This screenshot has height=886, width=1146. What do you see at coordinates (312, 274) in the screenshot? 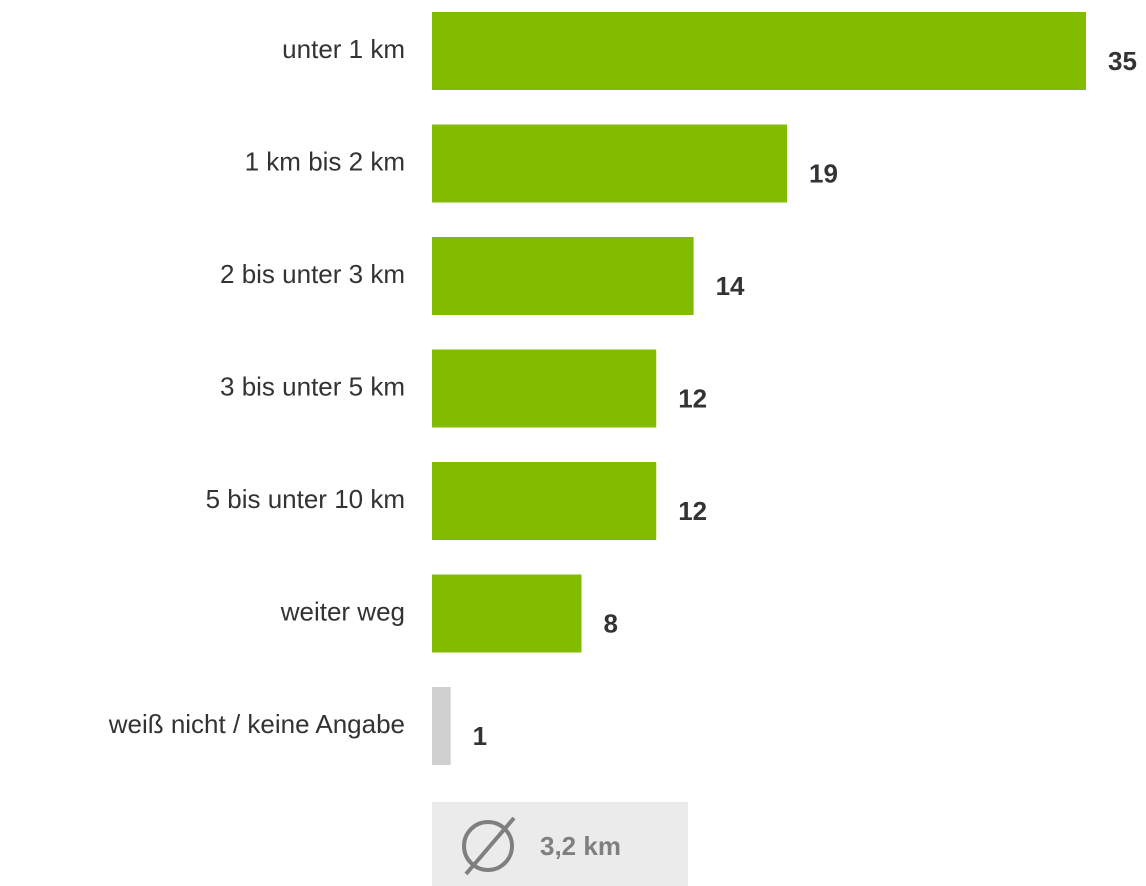
I see `category-label: 2 bis unter 3 km` at bounding box center [312, 274].